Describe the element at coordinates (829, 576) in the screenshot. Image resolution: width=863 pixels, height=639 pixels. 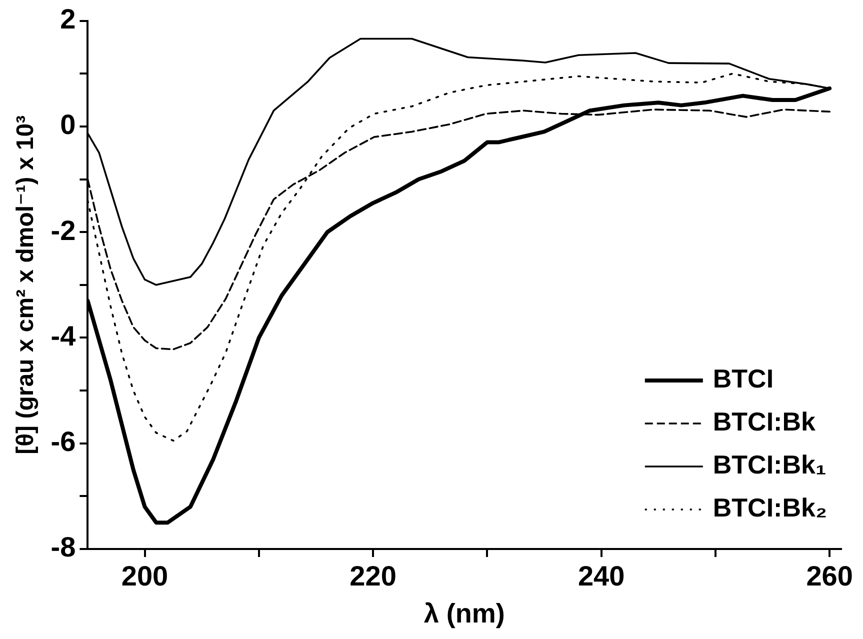
I see `x-tick-label: 260` at that location.